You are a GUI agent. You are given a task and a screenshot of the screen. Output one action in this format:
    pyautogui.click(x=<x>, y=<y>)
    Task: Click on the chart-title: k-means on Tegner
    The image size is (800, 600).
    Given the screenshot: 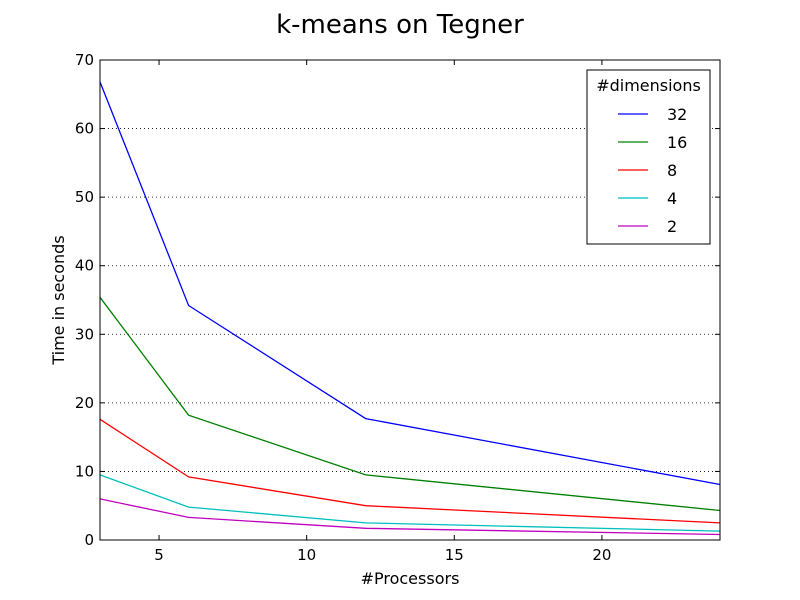 What is the action you would take?
    pyautogui.click(x=400, y=25)
    